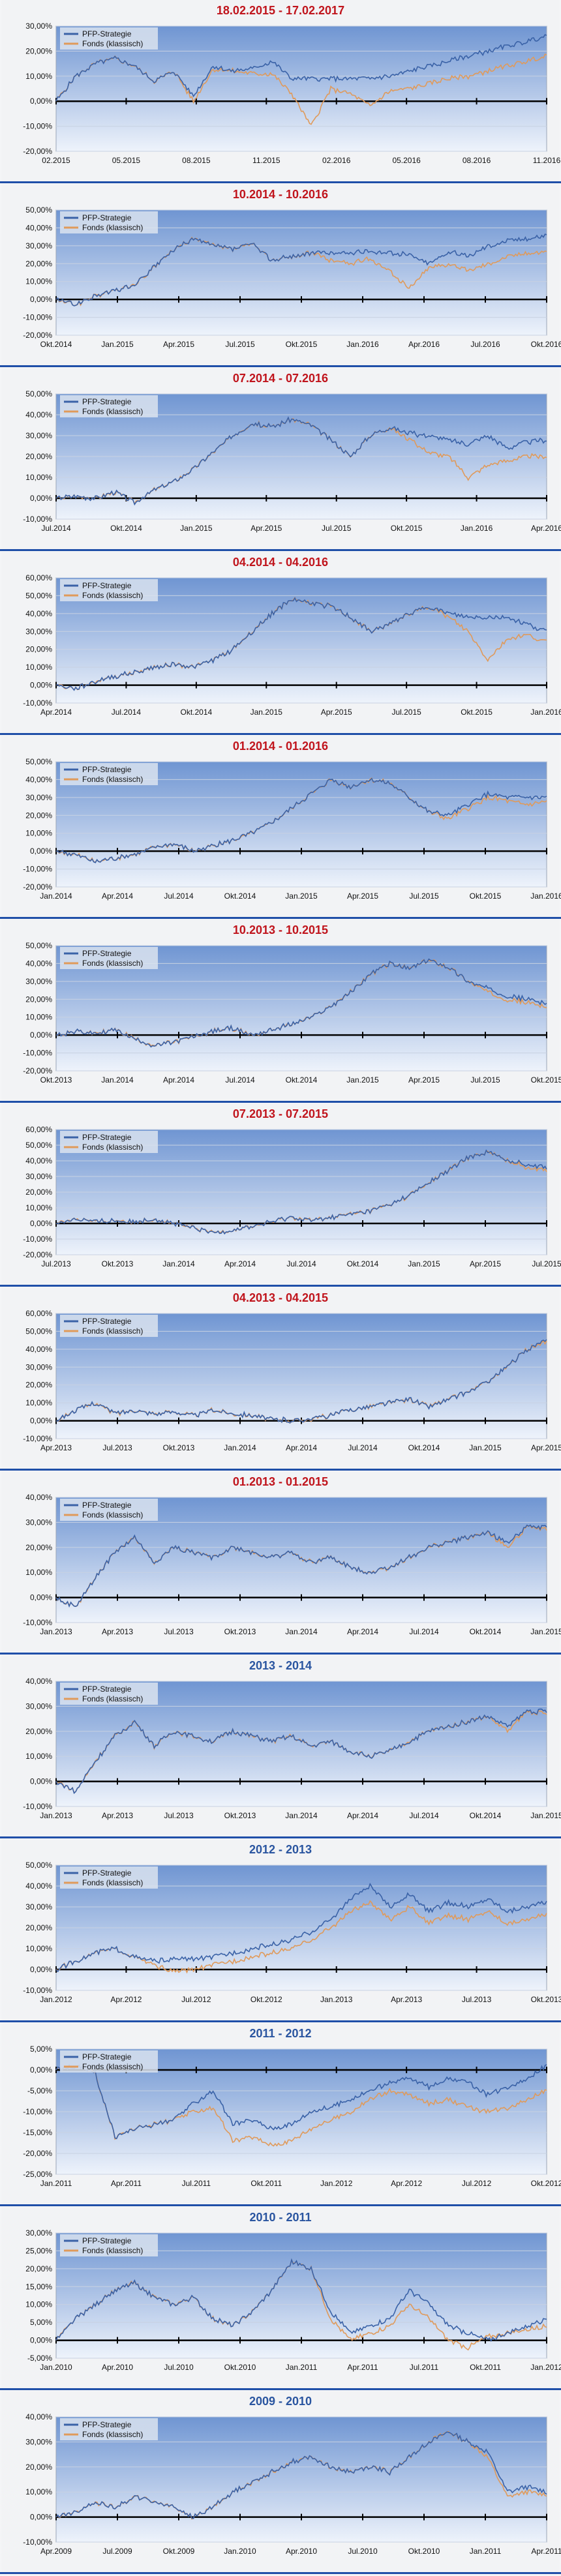  What do you see at coordinates (424, 2367) in the screenshot?
I see `x-tick-label: Jul.2011` at bounding box center [424, 2367].